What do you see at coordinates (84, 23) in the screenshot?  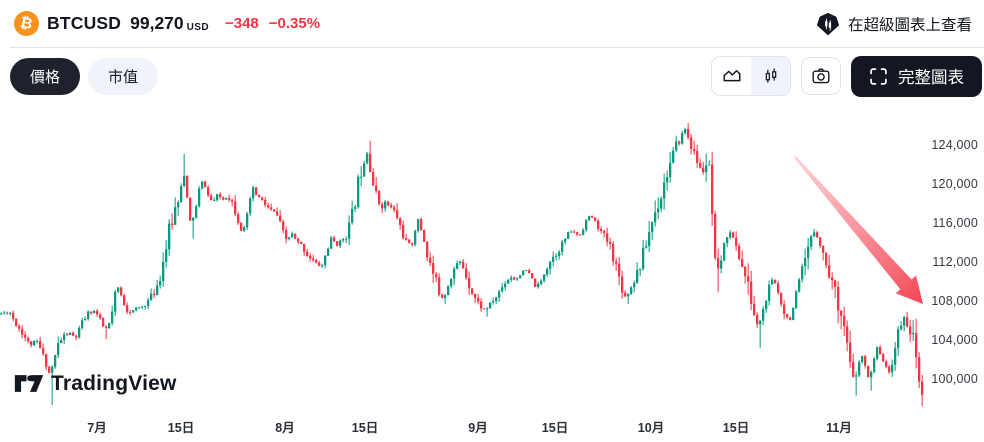 I see `symbol-name: BTCUSD` at bounding box center [84, 23].